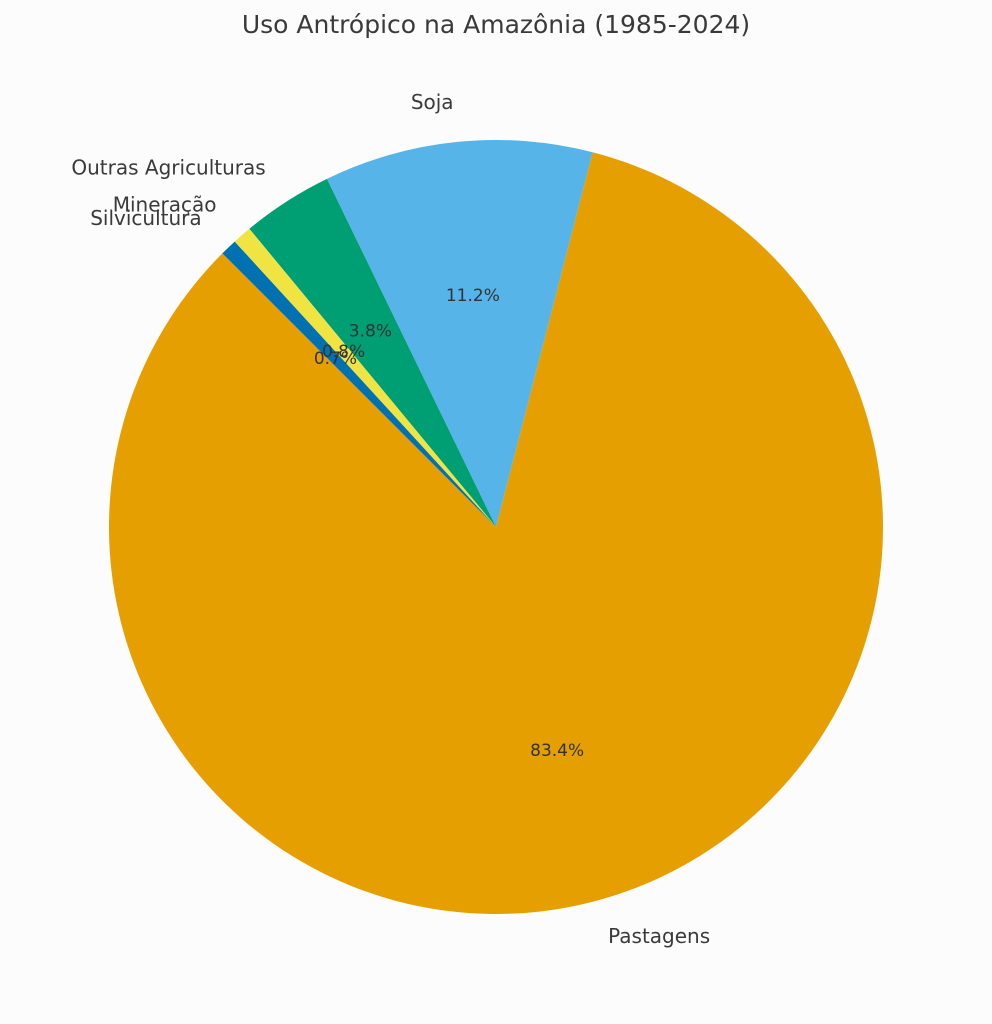 This screenshot has height=1024, width=992. Describe the element at coordinates (370, 332) in the screenshot. I see `value-label-outras-agriculturas: 3.8%` at that location.